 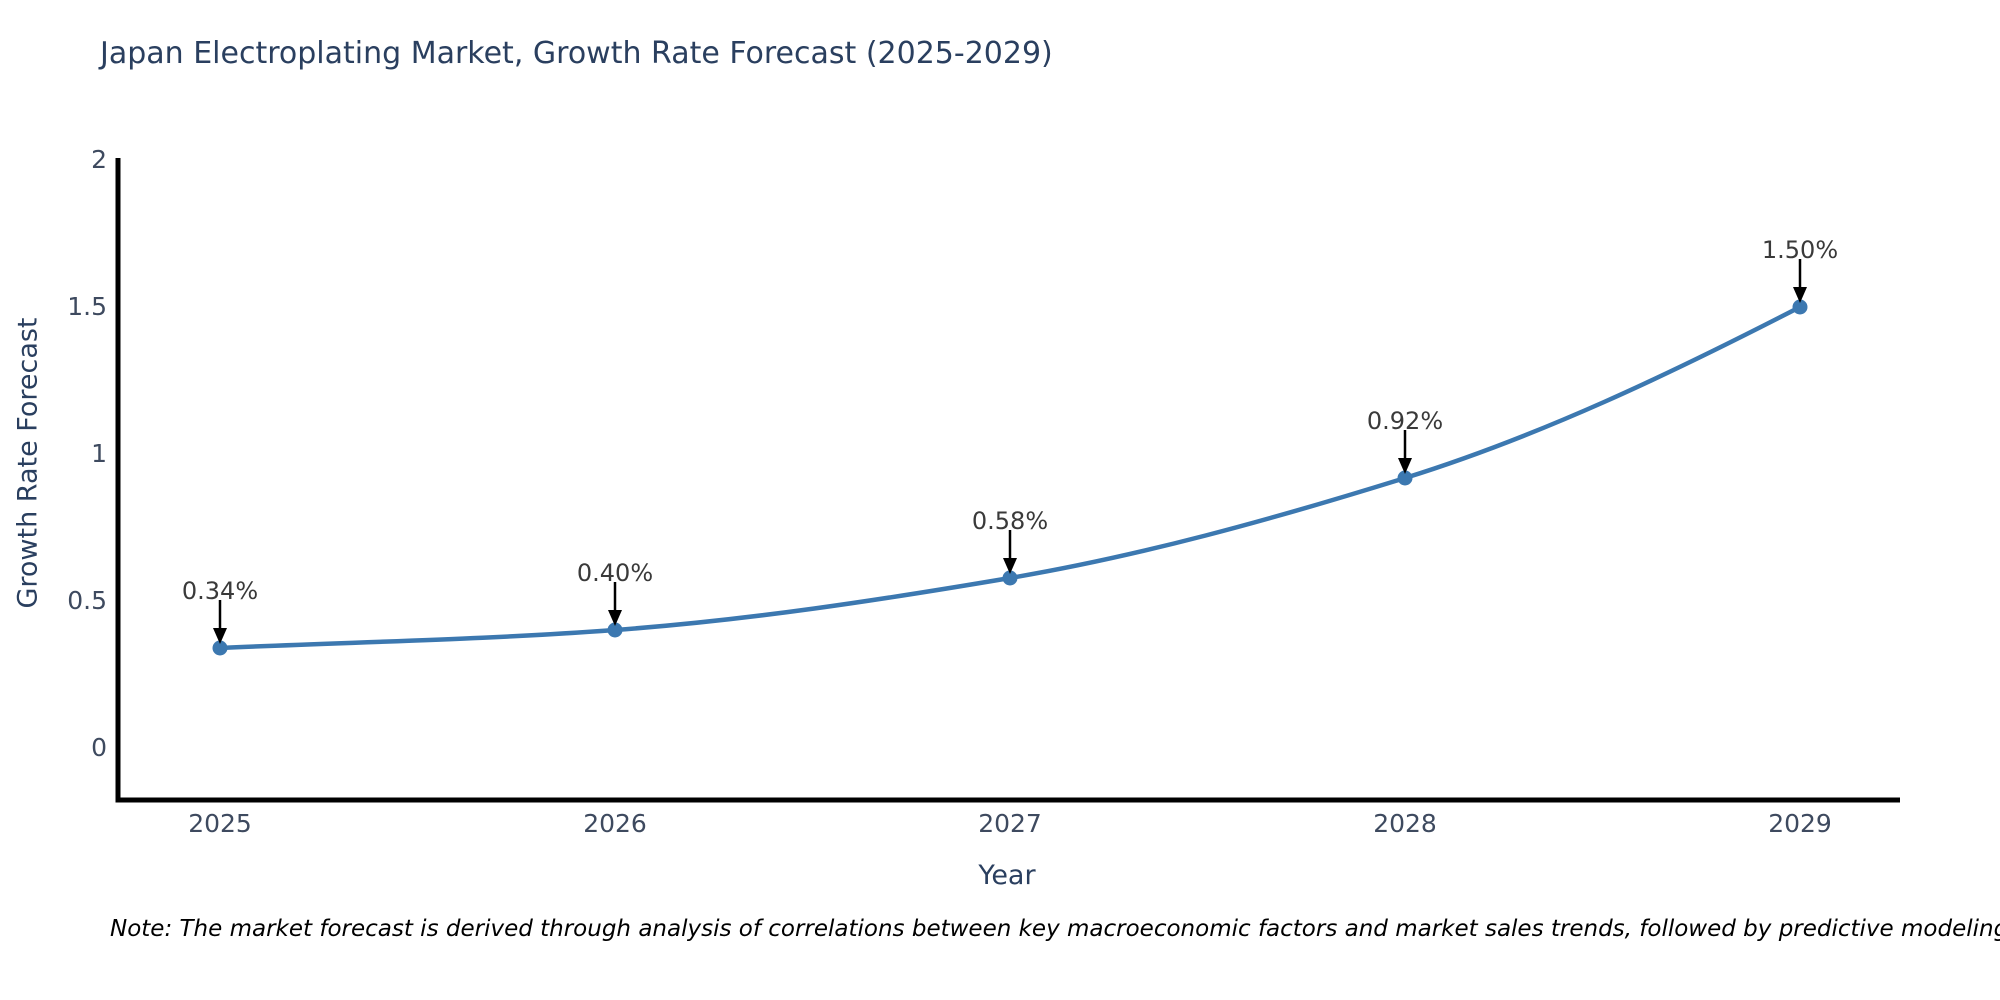 What do you see at coordinates (1405, 478) in the screenshot?
I see `data-point-marker-2028` at bounding box center [1405, 478].